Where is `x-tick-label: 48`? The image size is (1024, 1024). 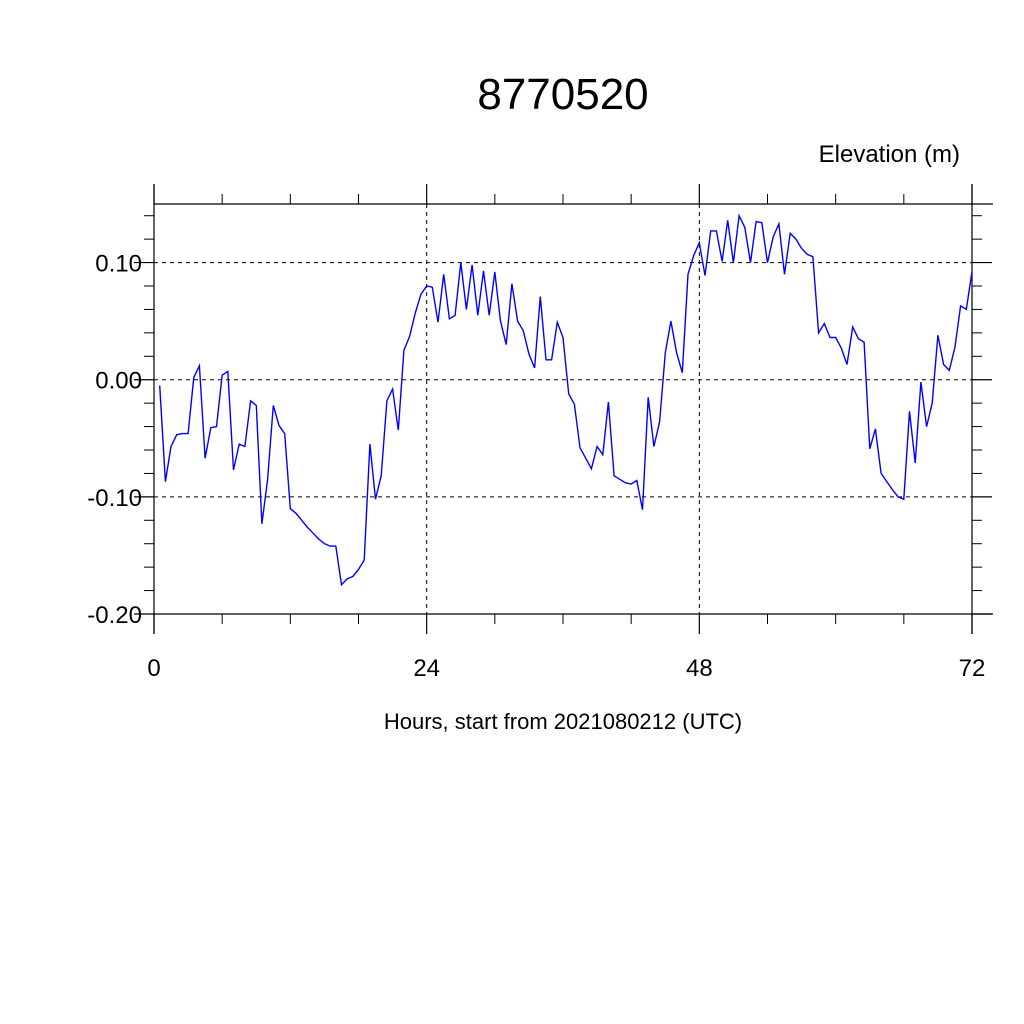 x-tick-label: 48 is located at coordinates (699, 668).